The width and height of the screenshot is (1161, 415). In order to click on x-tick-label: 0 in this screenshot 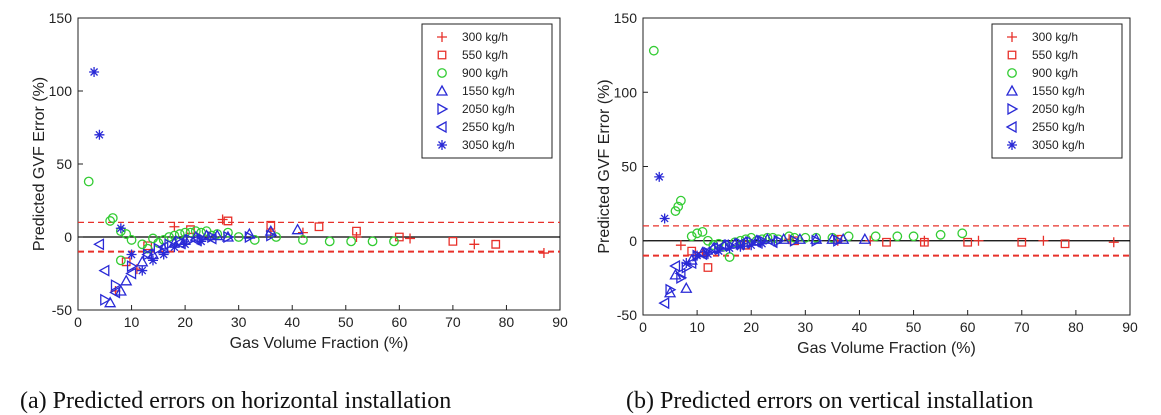, I will do `click(643, 327)`.